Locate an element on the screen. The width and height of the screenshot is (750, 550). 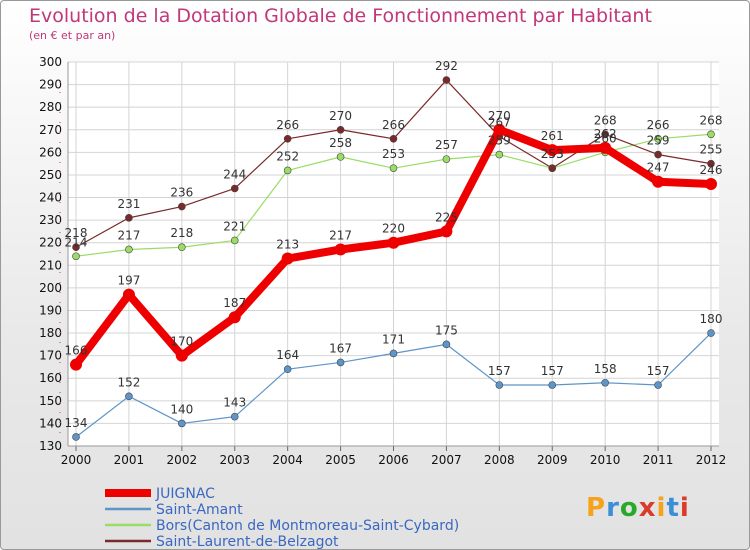
y-tick-label: 290 is located at coordinates (50, 85).